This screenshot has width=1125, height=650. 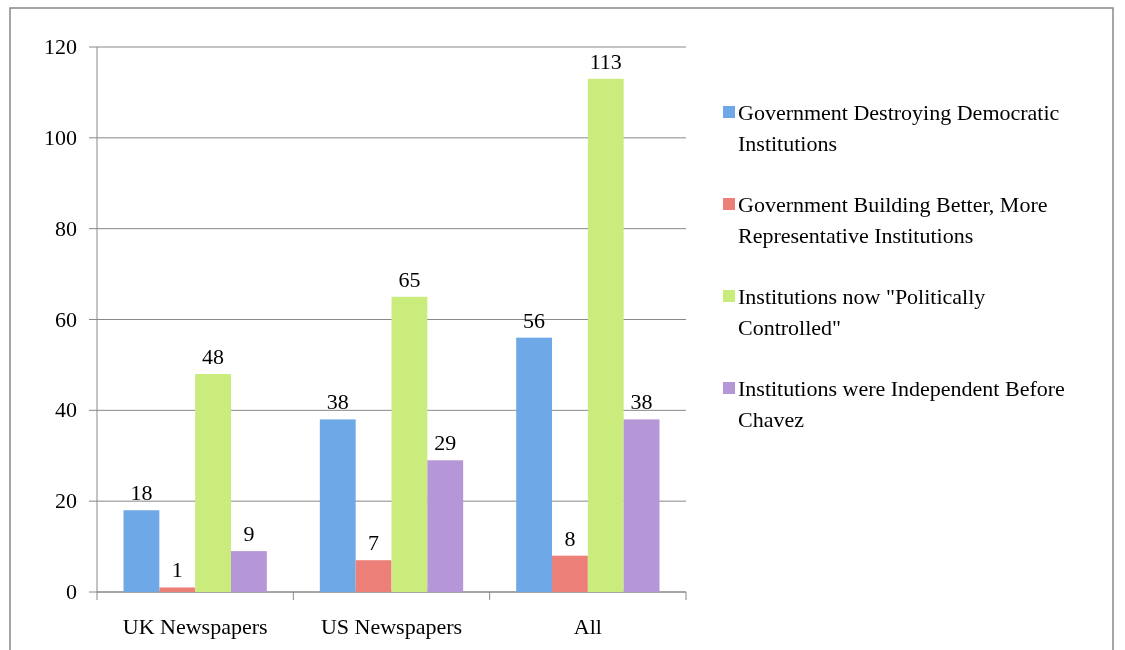 I want to click on legend-label: Institutions were Independent Before Chavez, so click(x=901, y=404).